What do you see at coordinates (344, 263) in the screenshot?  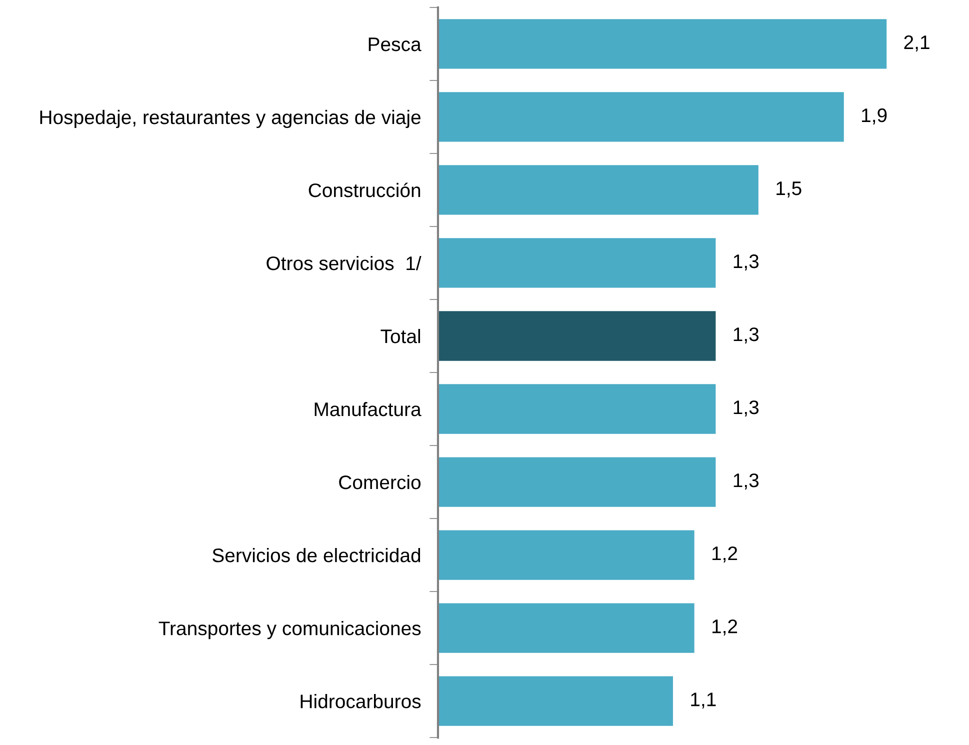 I see `y-tick-label: Otros servicios 1/` at bounding box center [344, 263].